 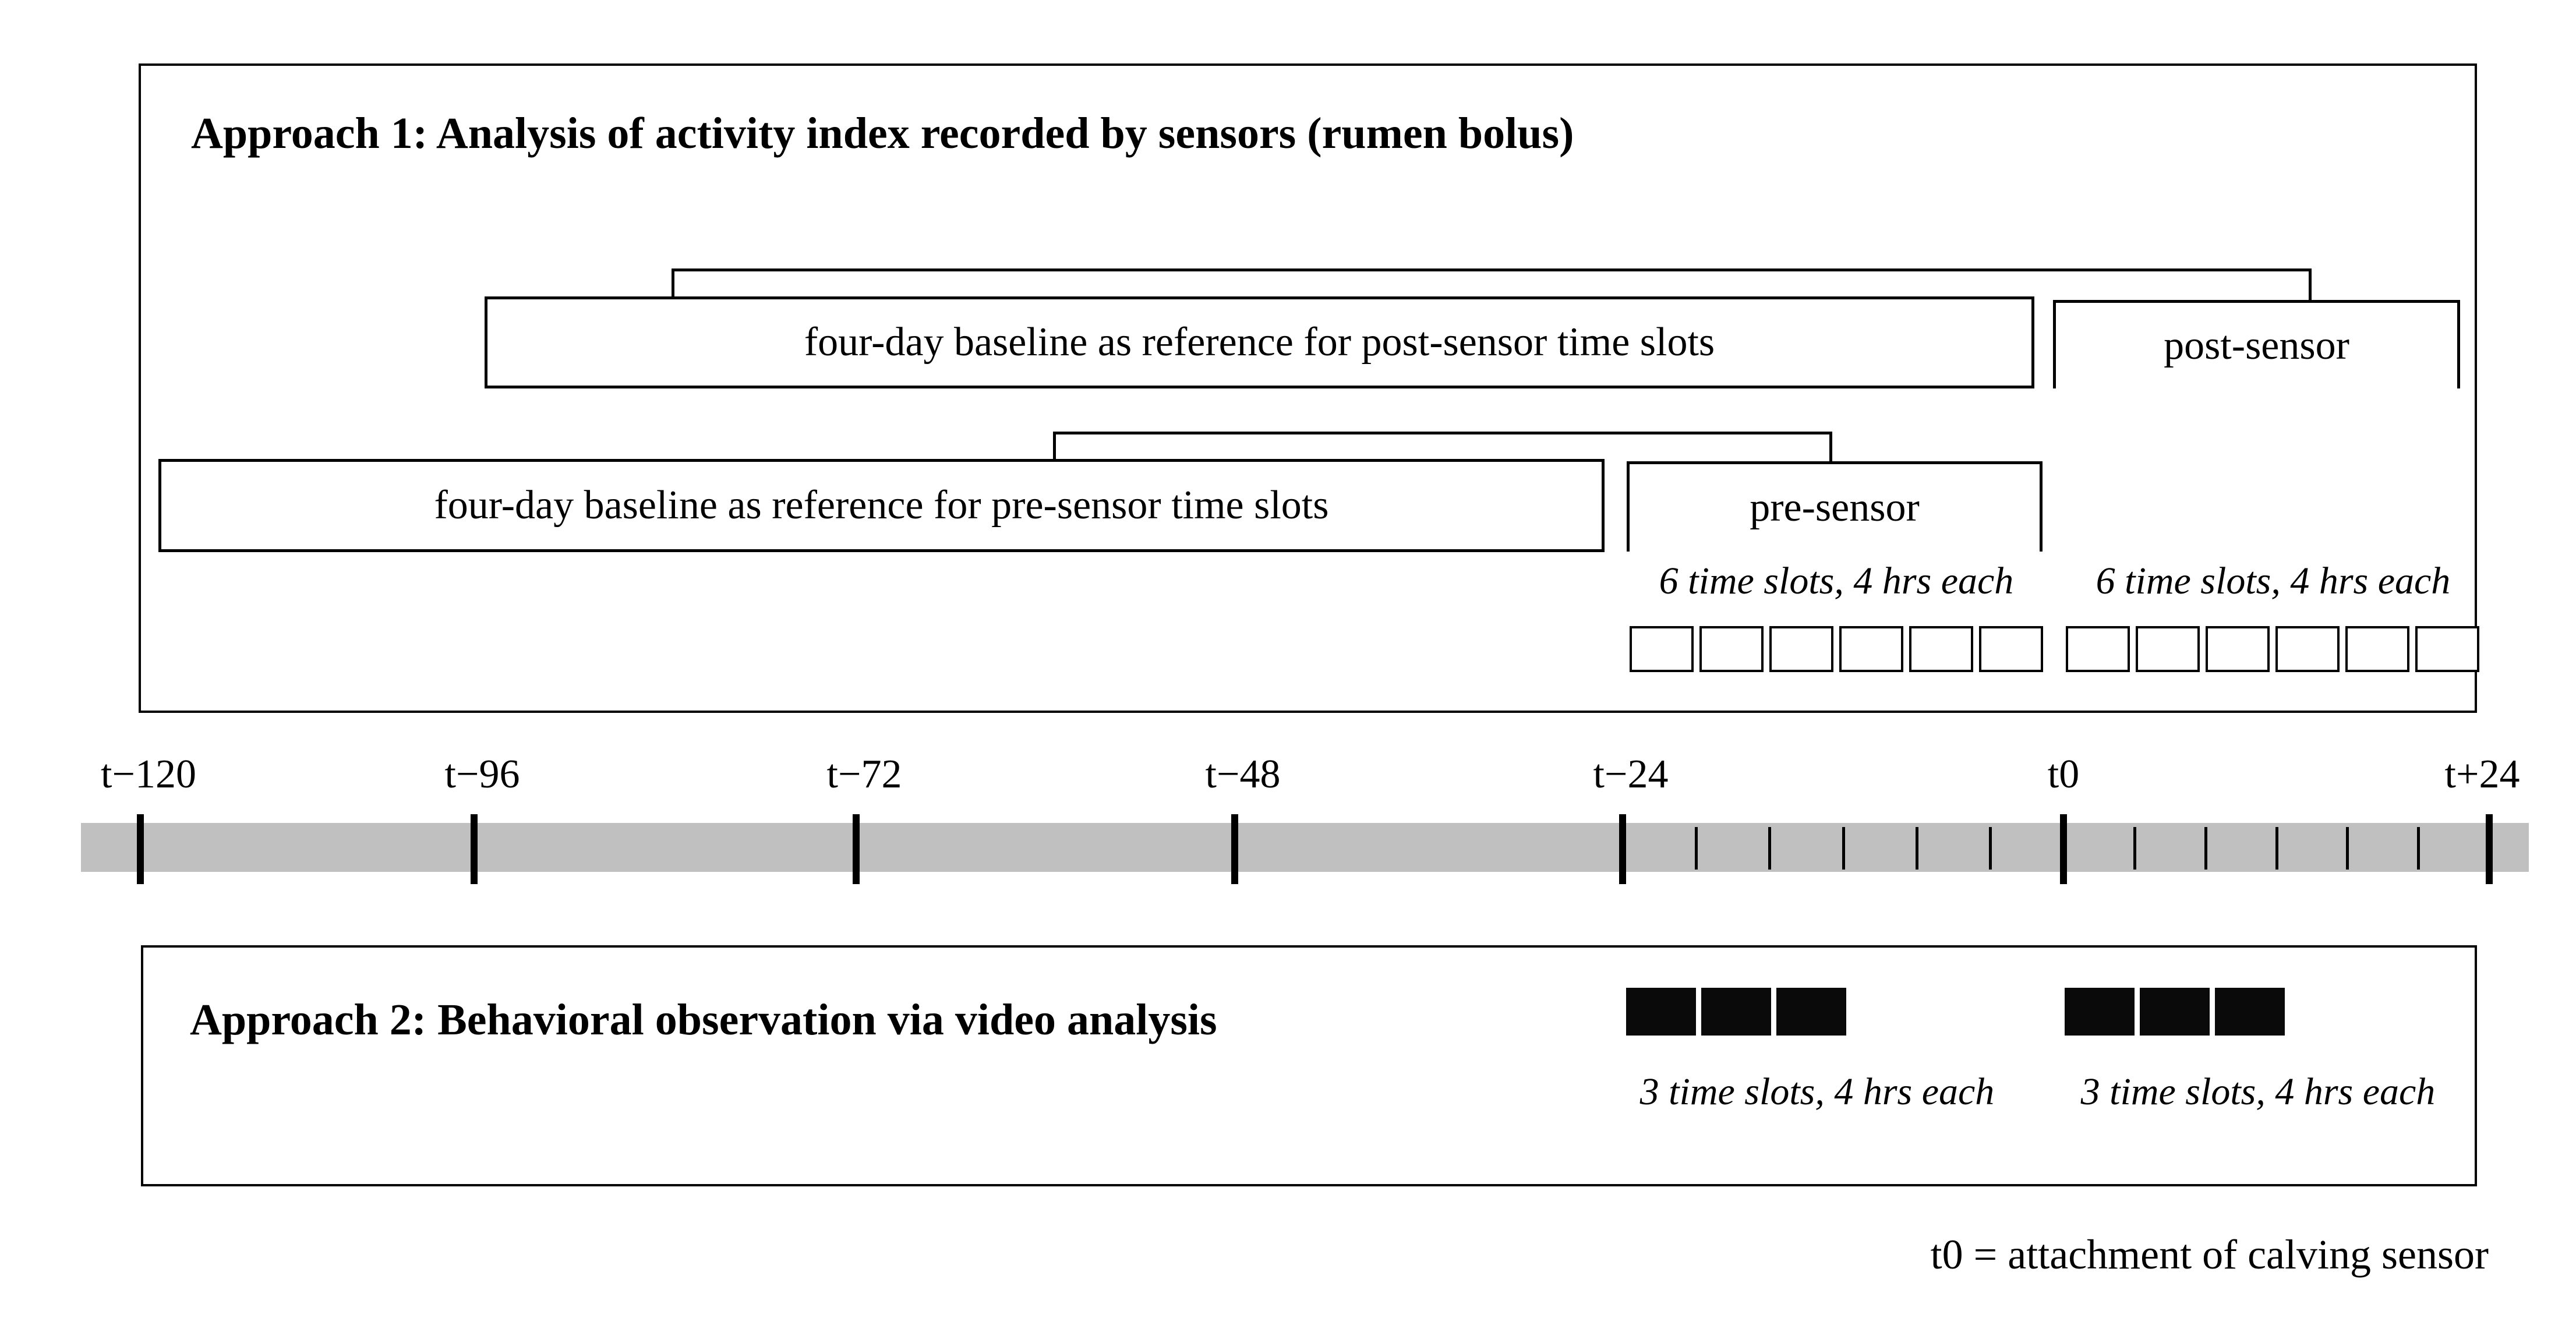 I want to click on tick-label-t-72: t−72, so click(x=864, y=774).